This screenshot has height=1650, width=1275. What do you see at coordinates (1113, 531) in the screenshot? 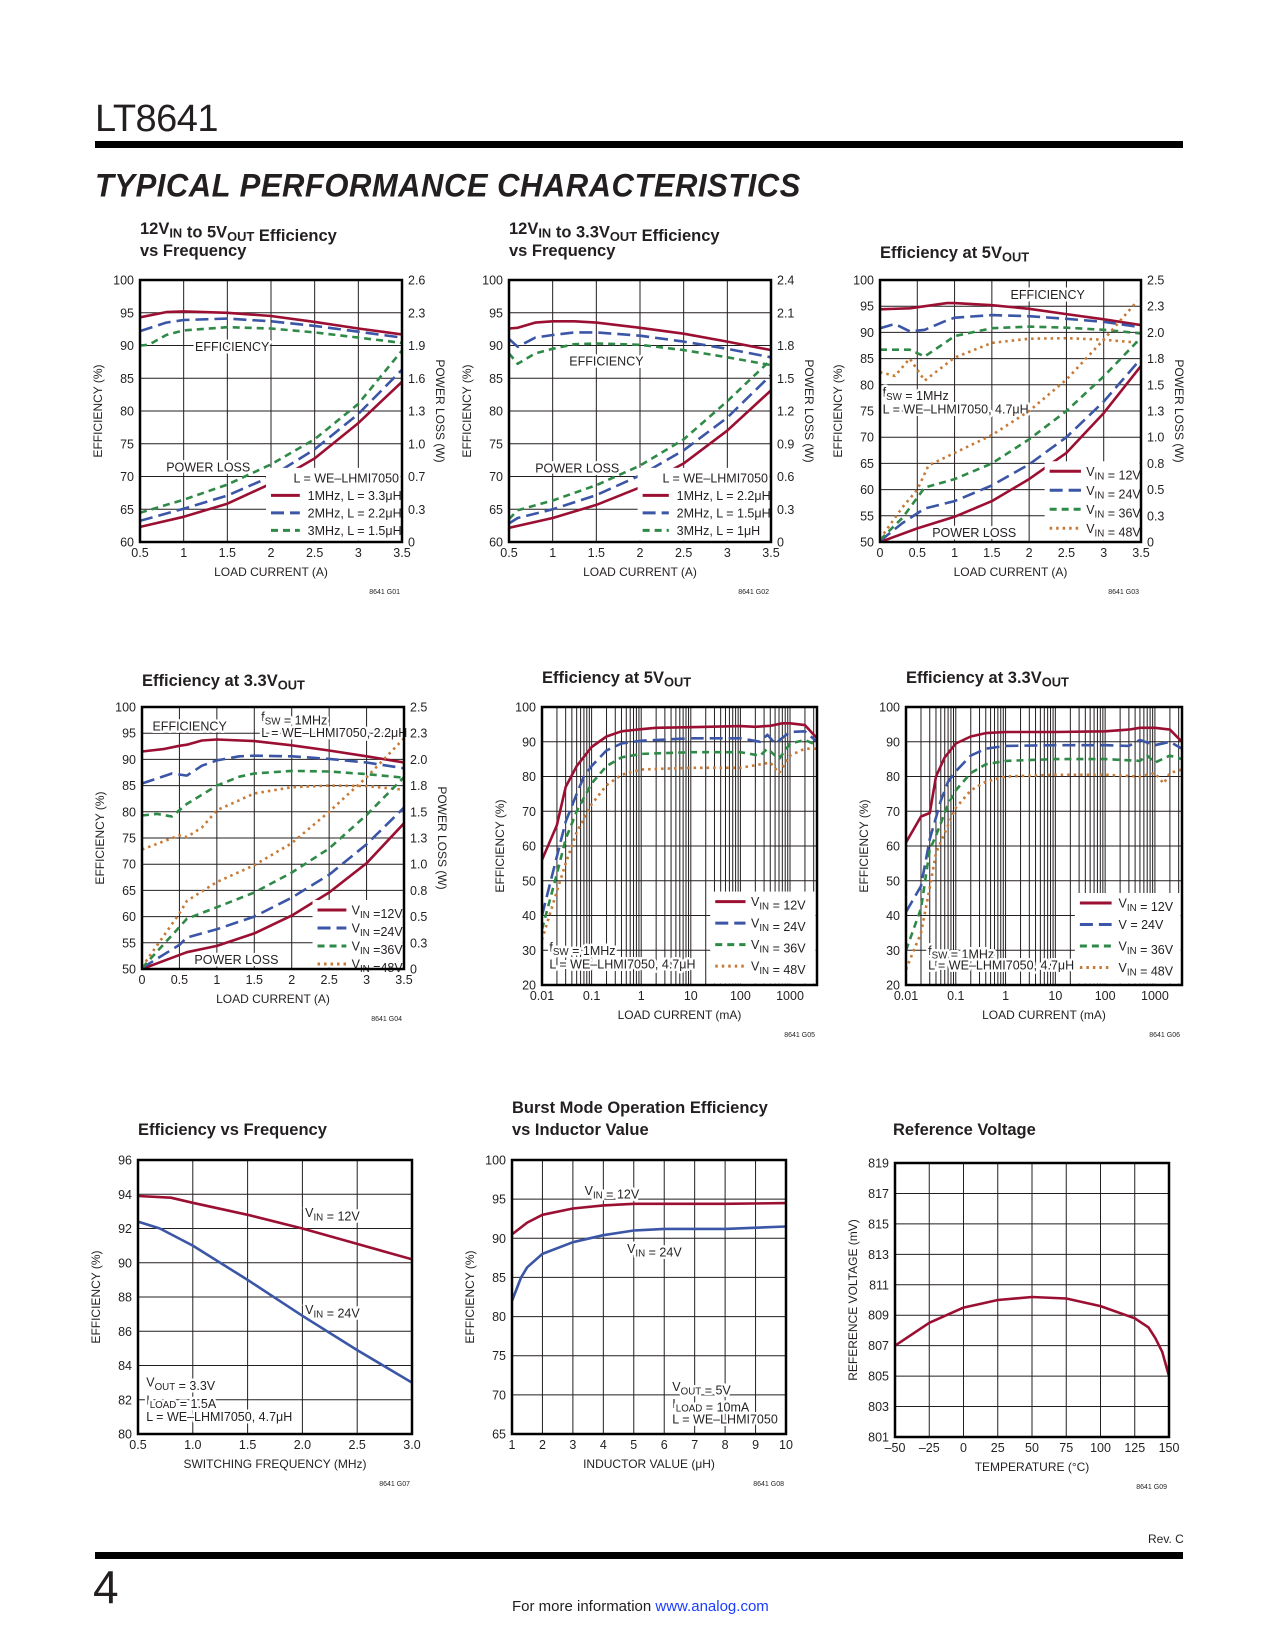
I see `legend-label: VIN = 48V` at bounding box center [1113, 531].